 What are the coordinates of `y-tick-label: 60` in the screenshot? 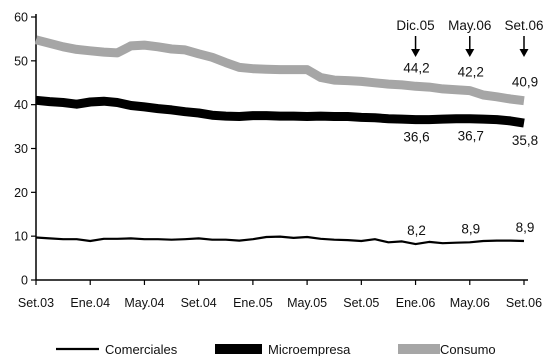 It's located at (21, 18).